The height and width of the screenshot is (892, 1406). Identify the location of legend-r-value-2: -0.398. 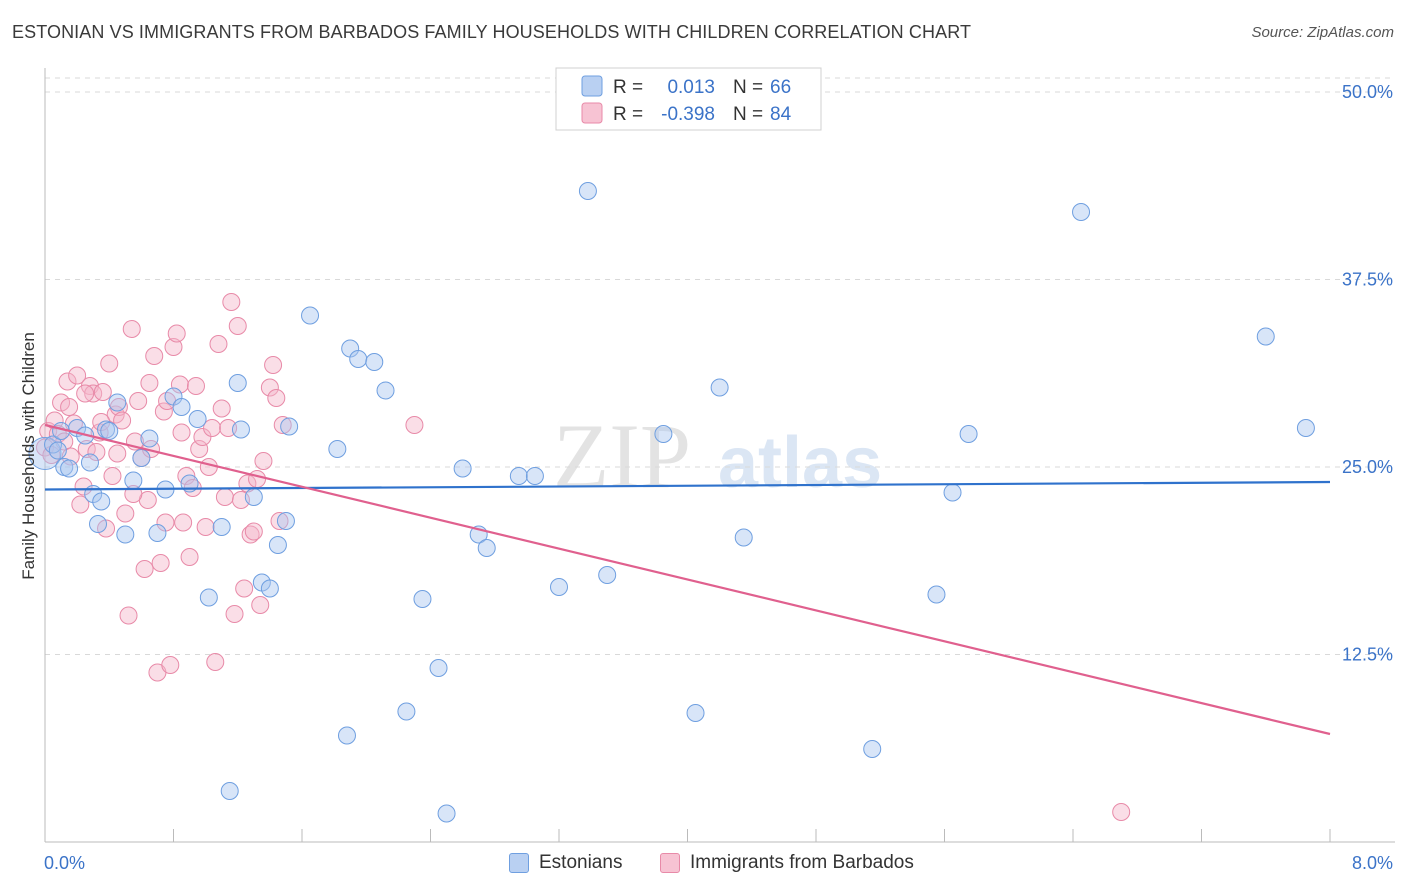
(688, 114).